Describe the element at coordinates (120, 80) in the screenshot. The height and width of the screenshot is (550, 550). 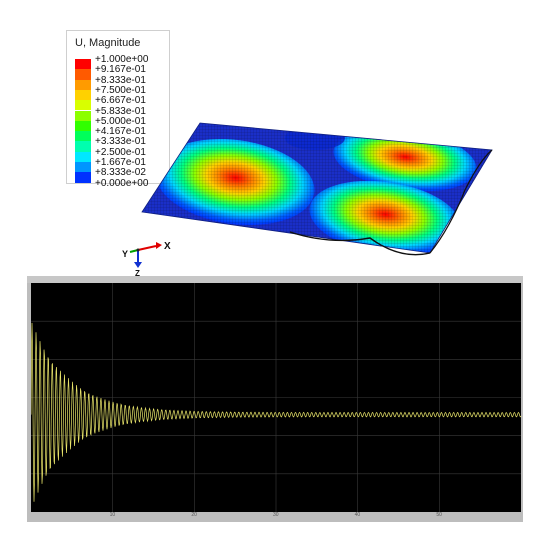
I see `legend-label: +8.333e-01` at that location.